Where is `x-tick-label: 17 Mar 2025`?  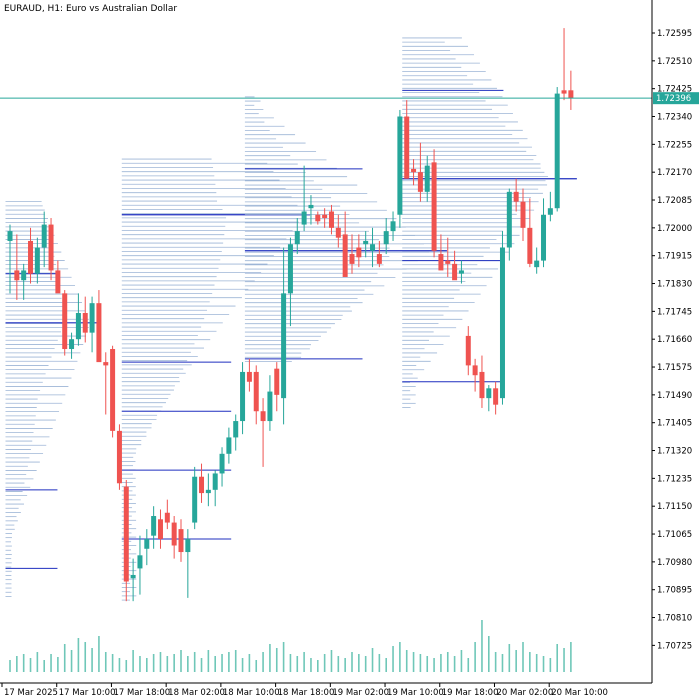 x-tick-label: 17 Mar 2025 is located at coordinates (31, 693).